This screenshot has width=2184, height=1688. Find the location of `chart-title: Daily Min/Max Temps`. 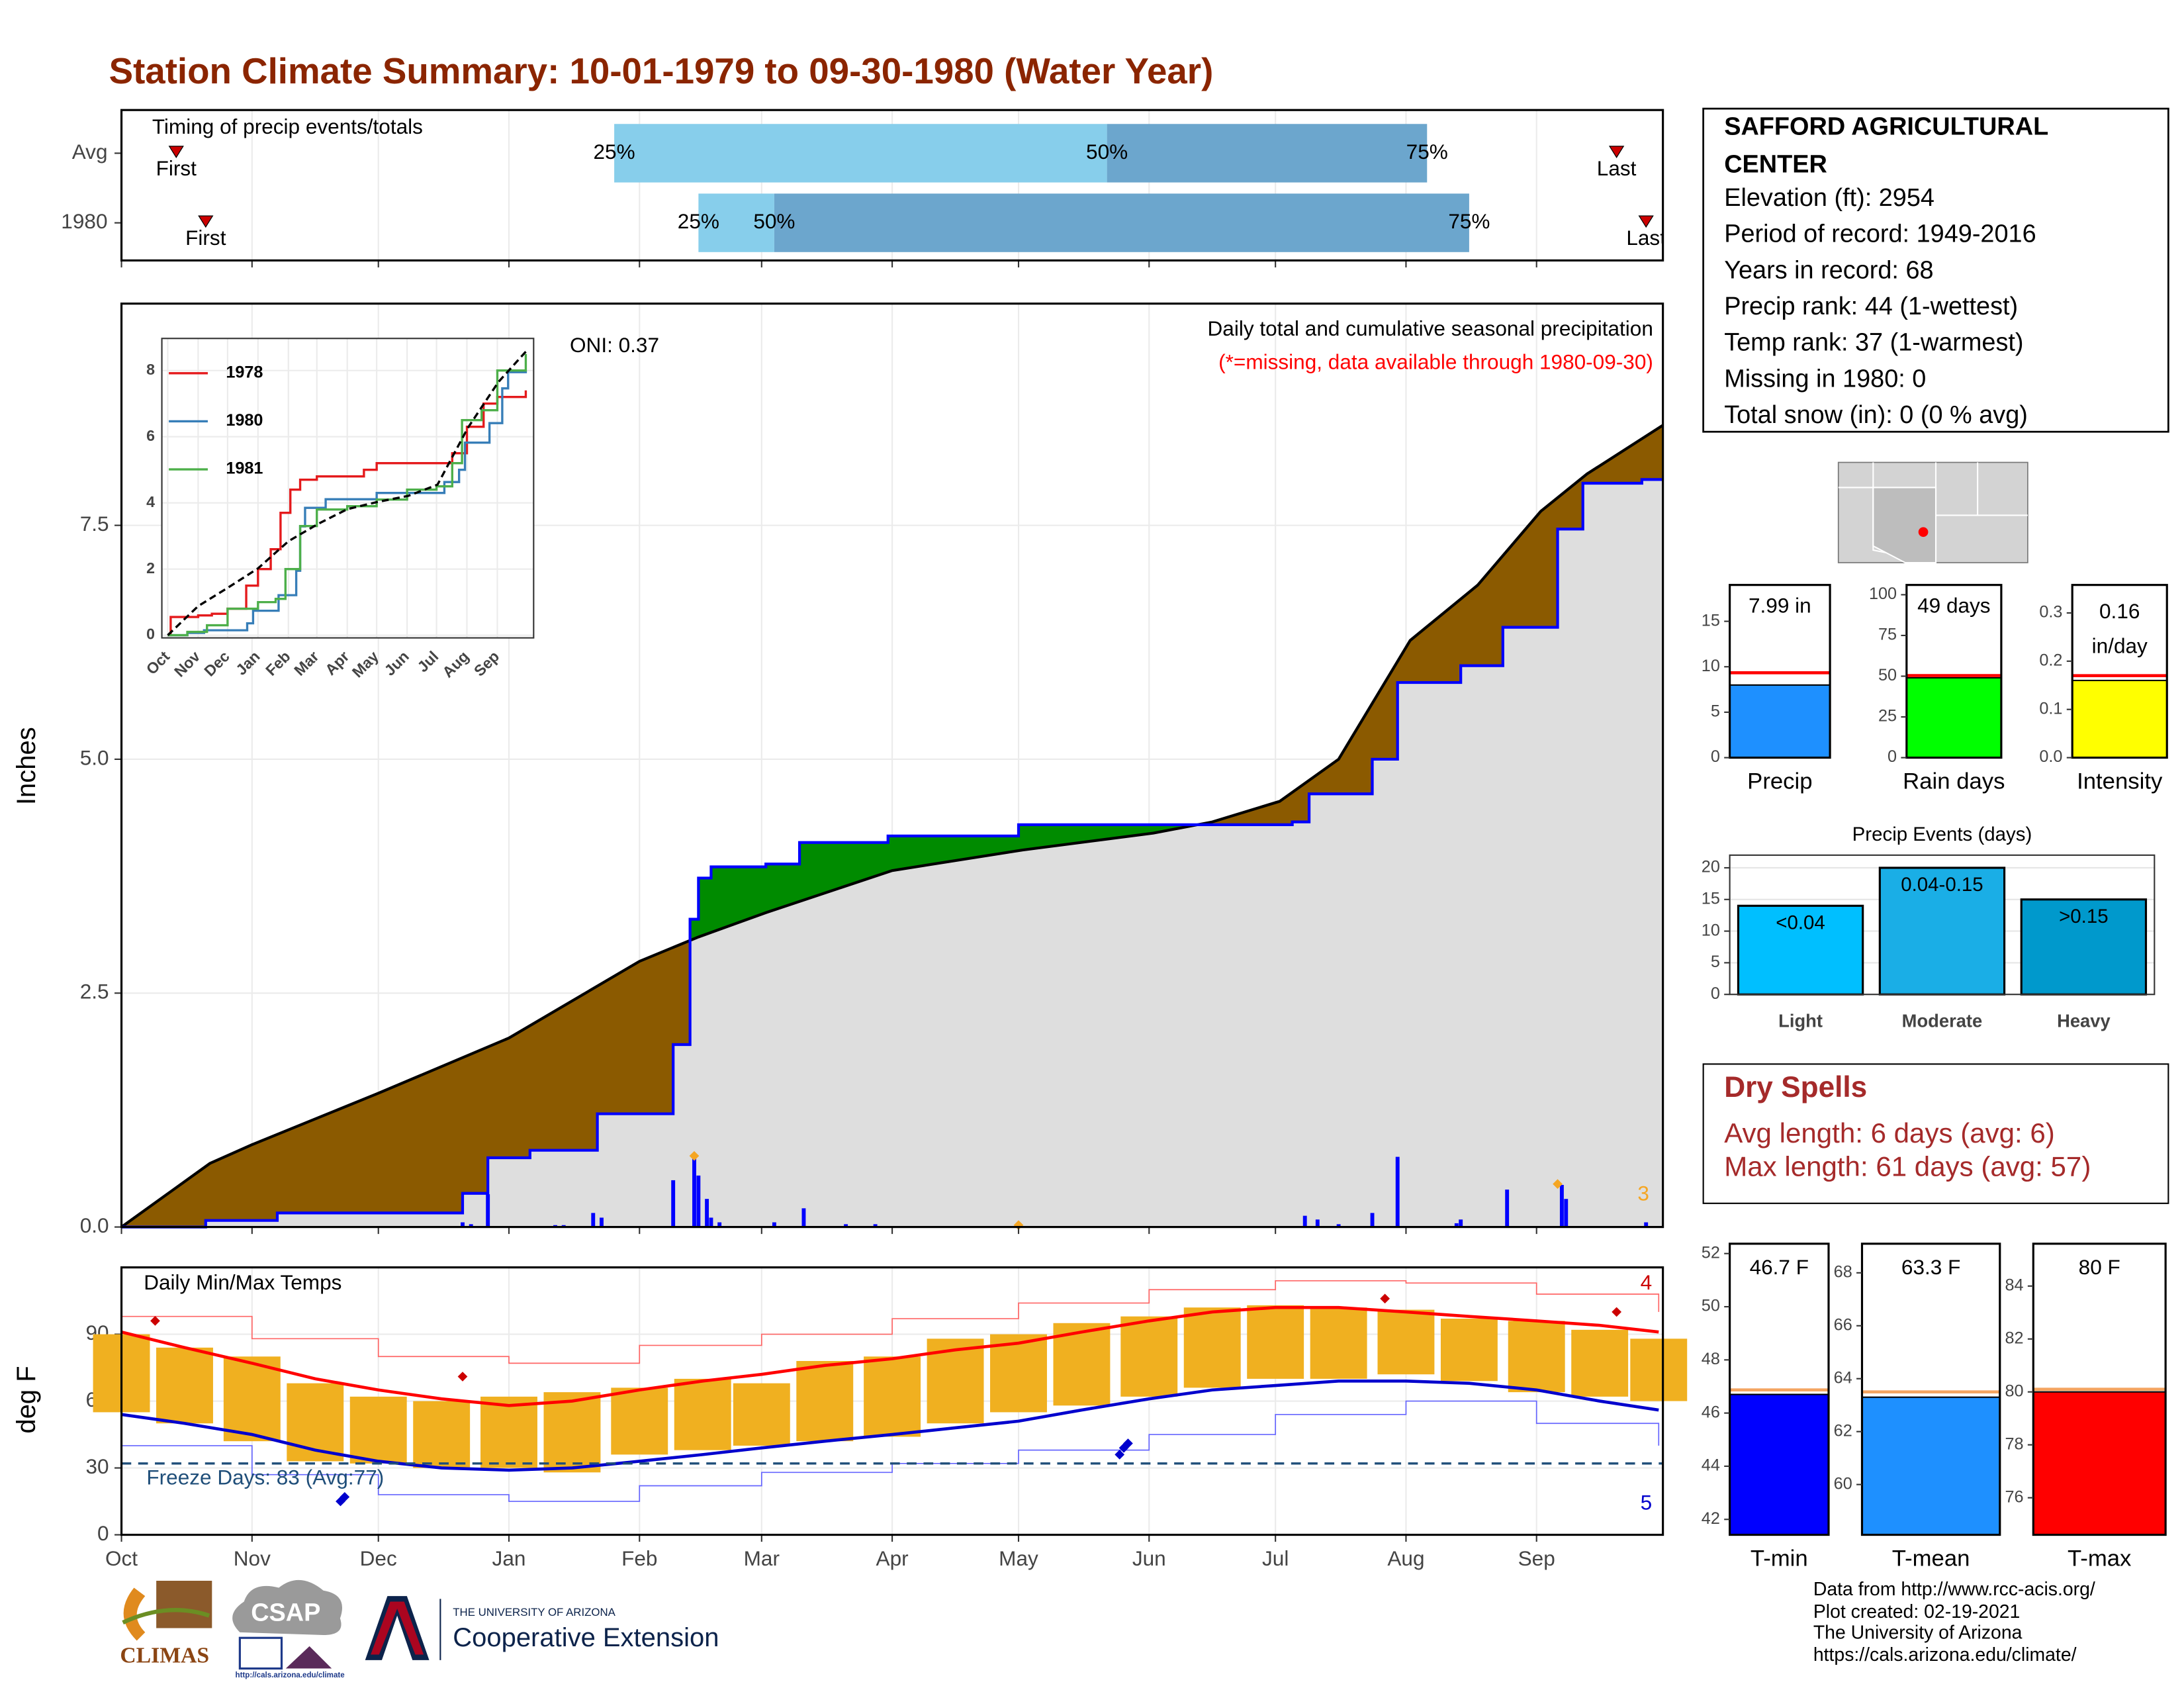

chart-title: Daily Min/Max Temps is located at coordinates (242, 1282).